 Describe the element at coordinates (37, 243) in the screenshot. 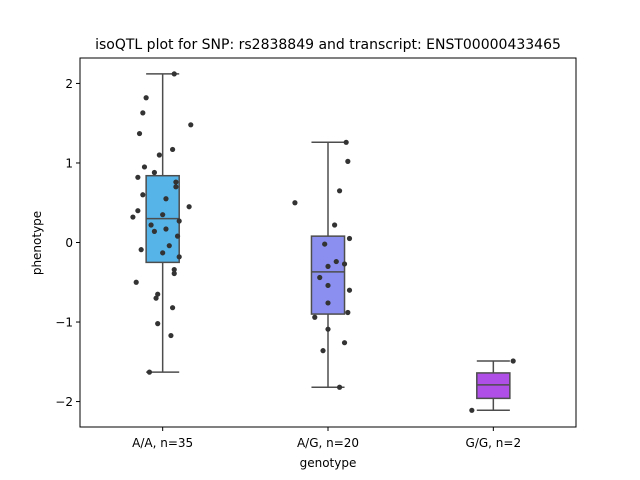

I see `y-axis-label: phenotype` at that location.